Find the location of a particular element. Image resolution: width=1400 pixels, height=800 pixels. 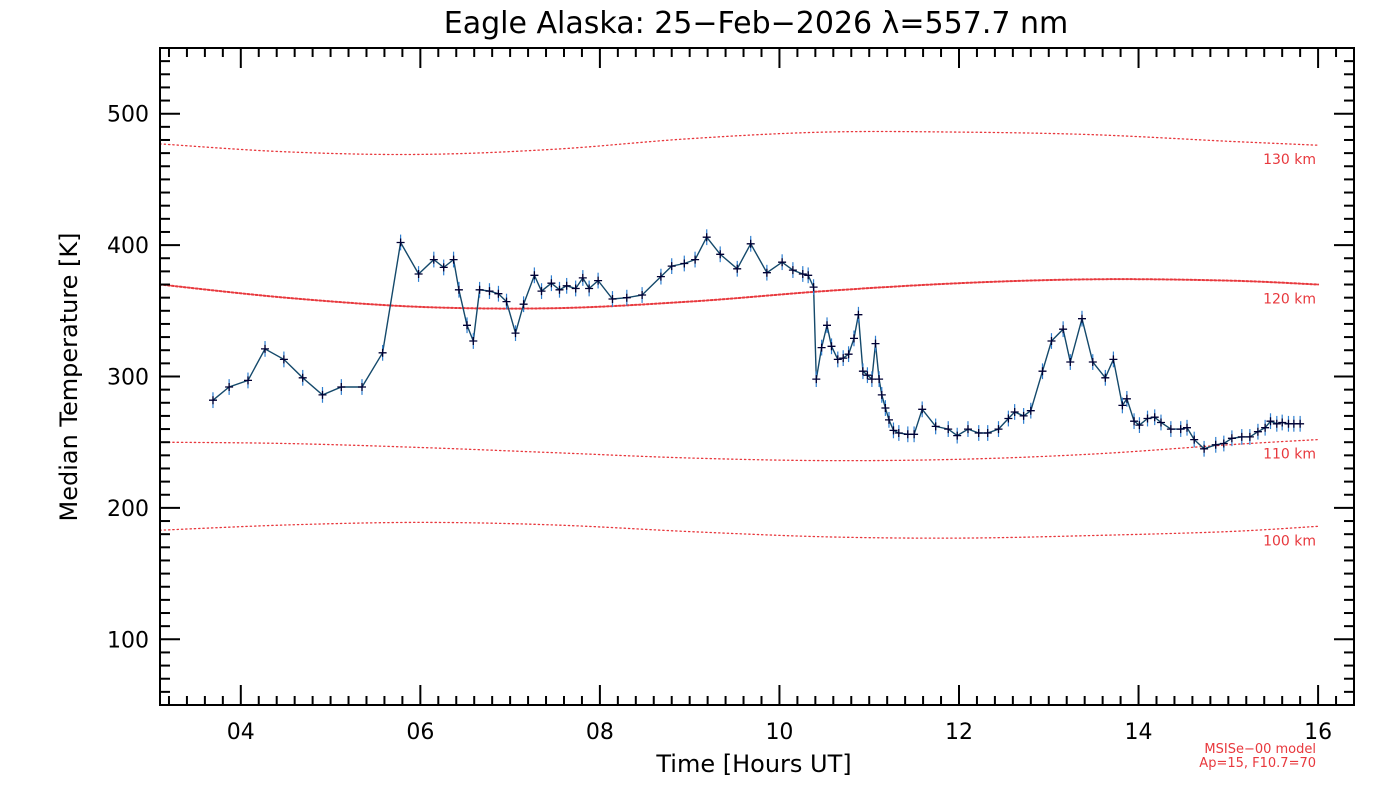

y-tick-label-500: 500 is located at coordinates (128, 115).